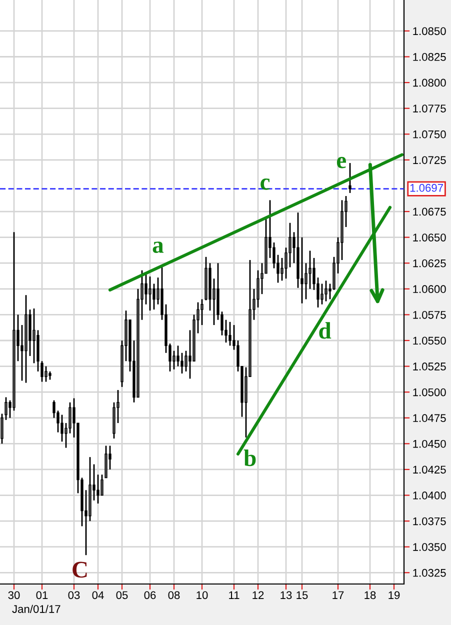 The image size is (451, 625). Describe the element at coordinates (286, 595) in the screenshot. I see `x-tick-label: 13` at that location.